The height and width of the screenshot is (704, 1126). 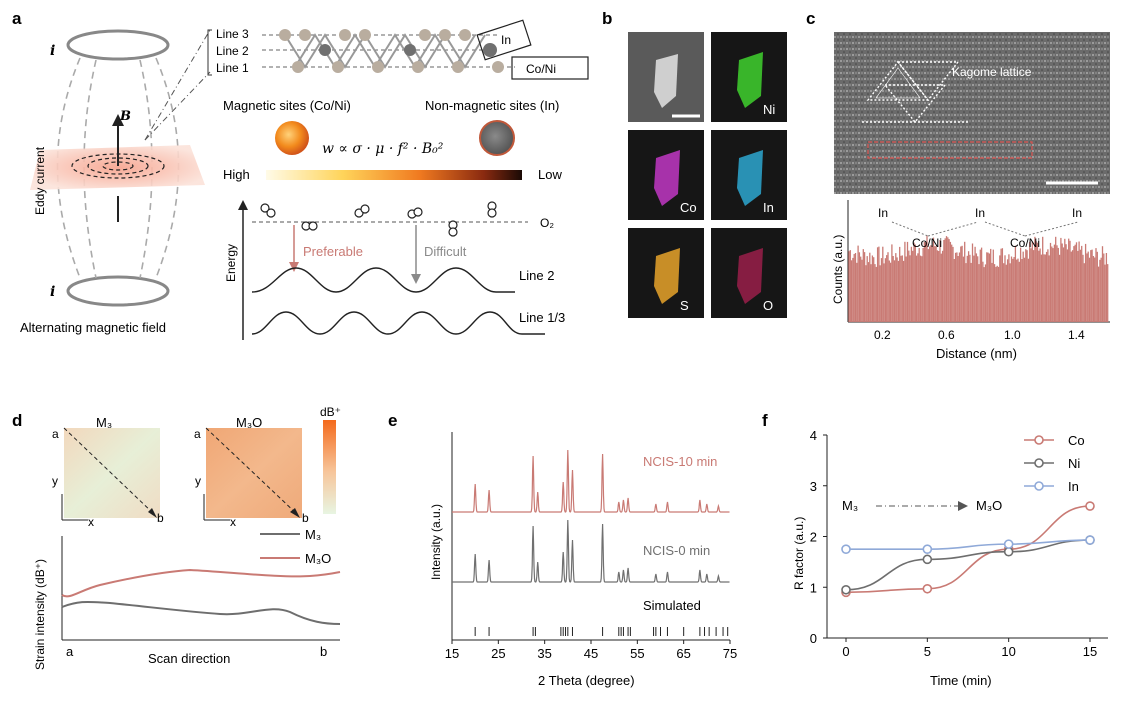 What do you see at coordinates (637, 653) in the screenshot?
I see `e-tick-label: 55` at bounding box center [637, 653].